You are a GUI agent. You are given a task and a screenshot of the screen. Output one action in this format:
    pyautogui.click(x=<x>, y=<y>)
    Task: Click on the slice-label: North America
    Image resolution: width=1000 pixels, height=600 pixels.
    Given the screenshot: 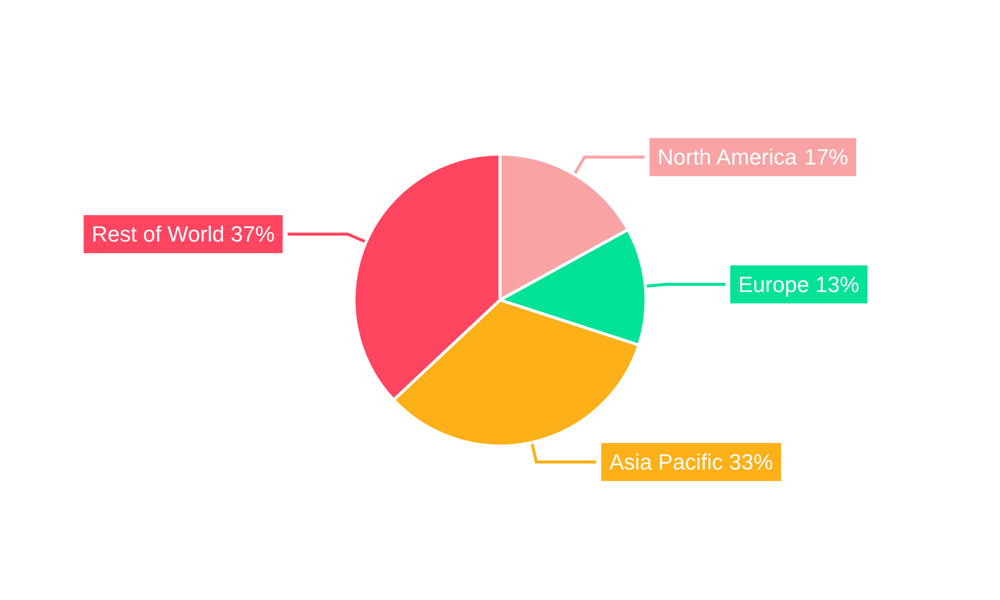 What is the action you would take?
    pyautogui.click(x=728, y=157)
    